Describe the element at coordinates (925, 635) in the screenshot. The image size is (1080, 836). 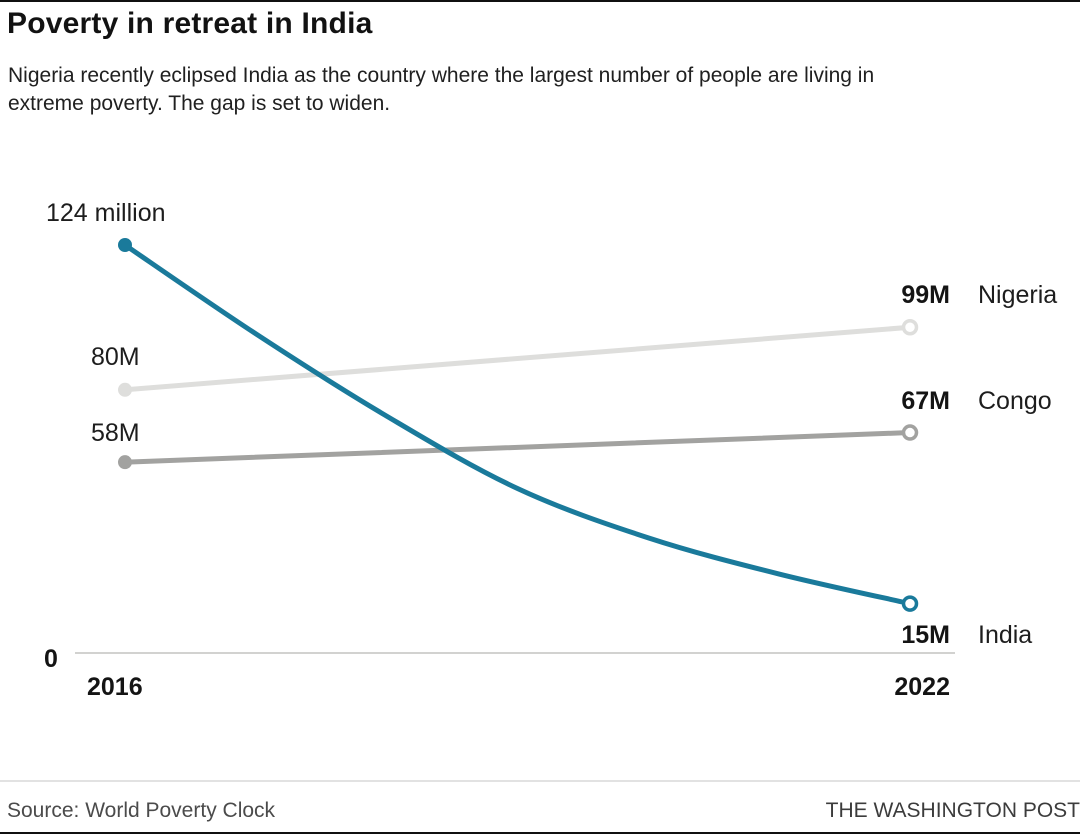
I see `india-end-value-label: 15M` at that location.